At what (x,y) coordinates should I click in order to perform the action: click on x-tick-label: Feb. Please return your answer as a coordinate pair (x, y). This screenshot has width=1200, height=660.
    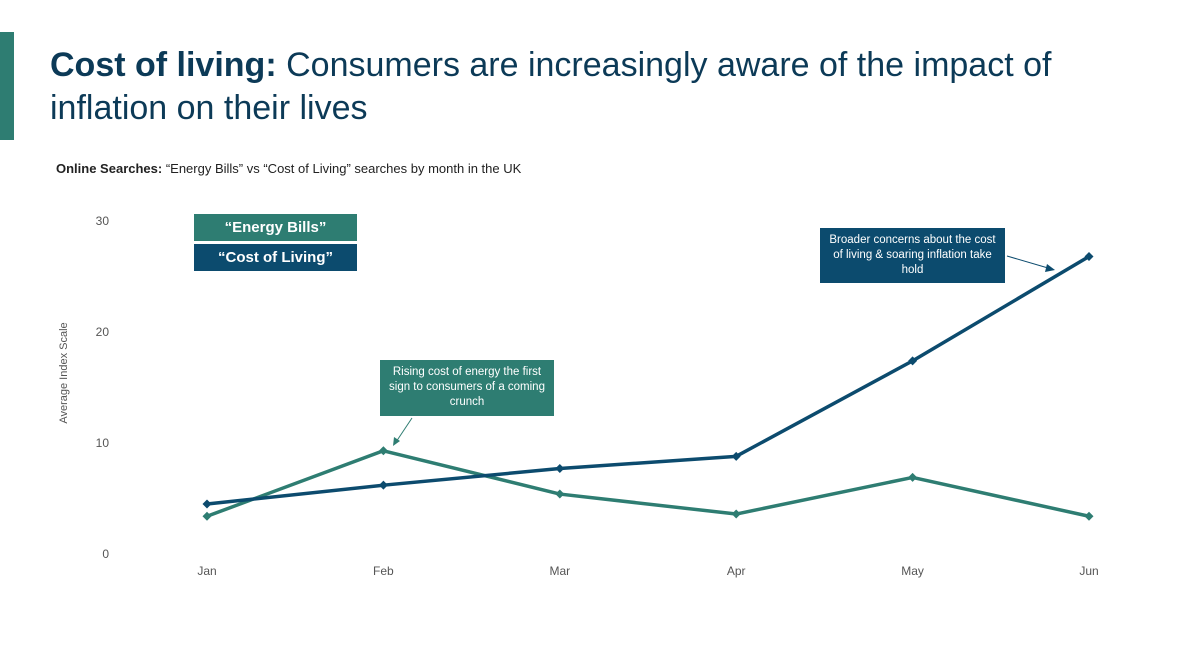
    Looking at the image, I should click on (383, 571).